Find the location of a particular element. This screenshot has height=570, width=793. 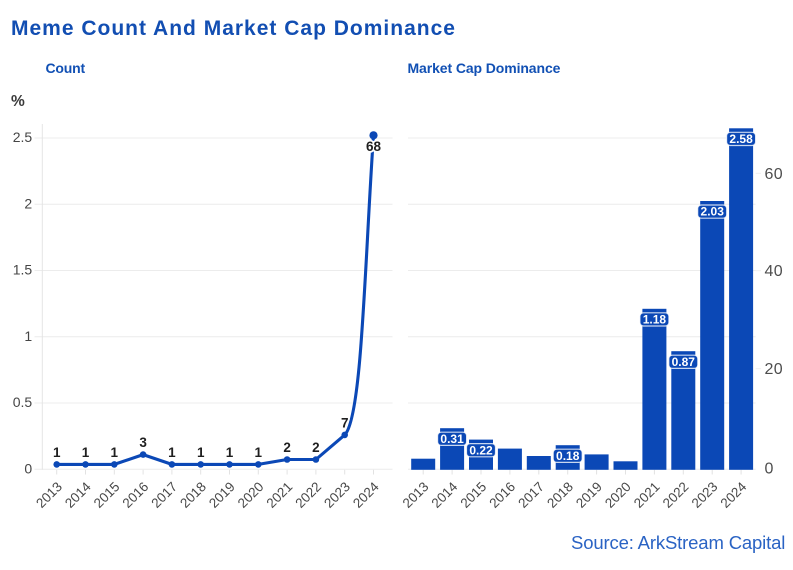

svg-text: 2.58 is located at coordinates (741, 139).